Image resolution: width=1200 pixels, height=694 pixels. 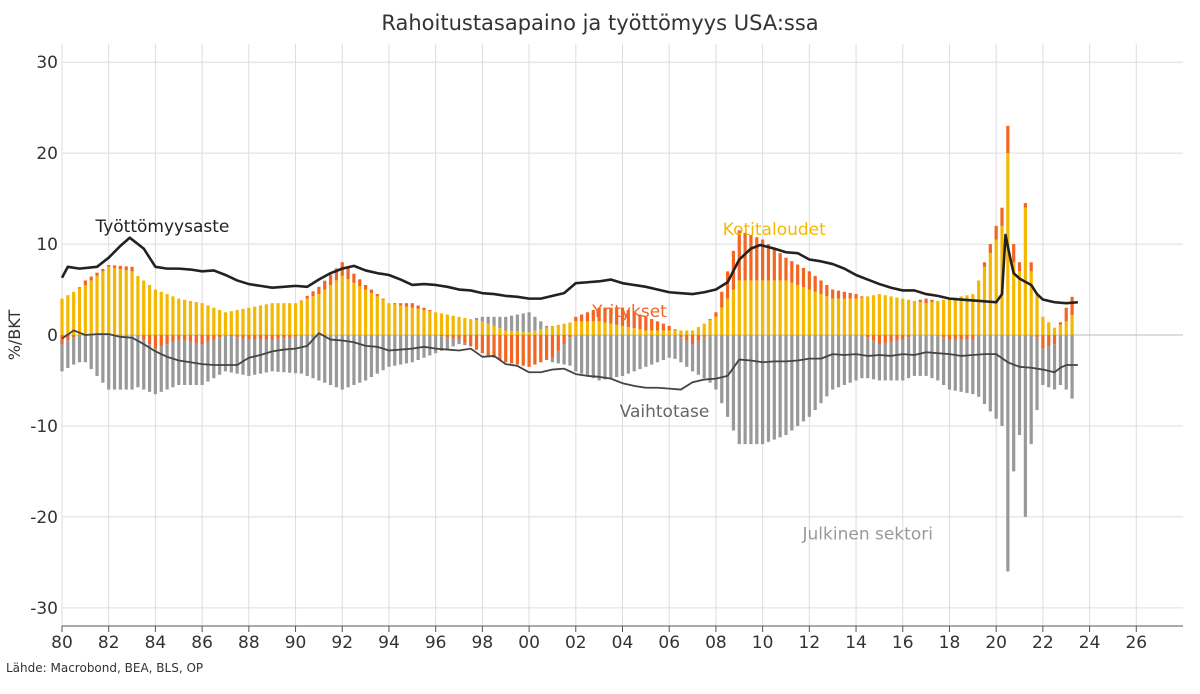 What do you see at coordinates (810, 643) in the screenshot?
I see `x-tick-label: 12` at bounding box center [810, 643].